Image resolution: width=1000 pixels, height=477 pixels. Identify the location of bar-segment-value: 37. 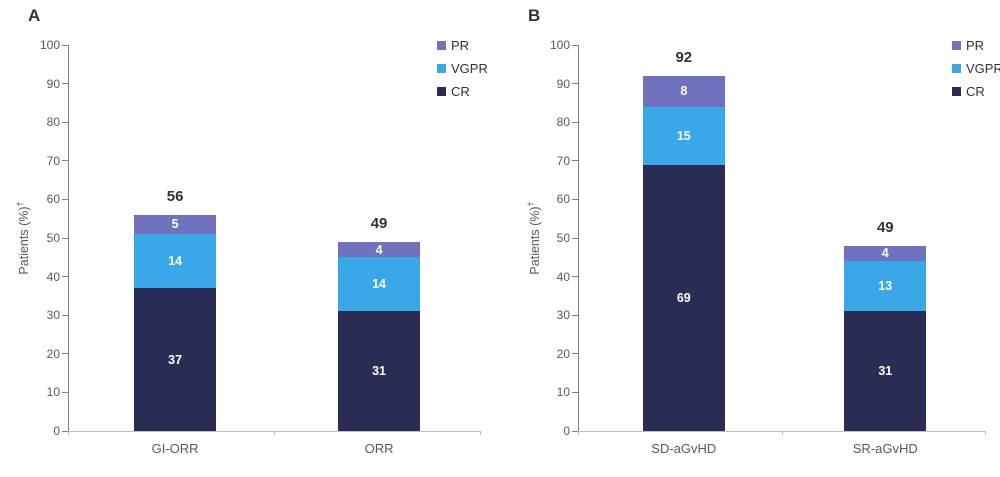
(175, 359).